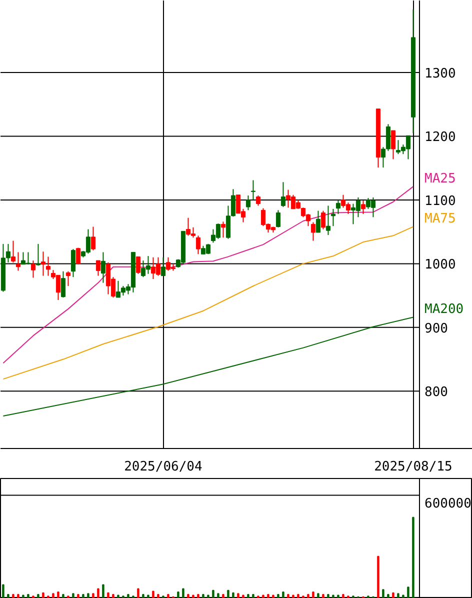 Image resolution: width=472 pixels, height=598 pixels. Describe the element at coordinates (440, 74) in the screenshot. I see `y-tick-label: 1300` at that location.